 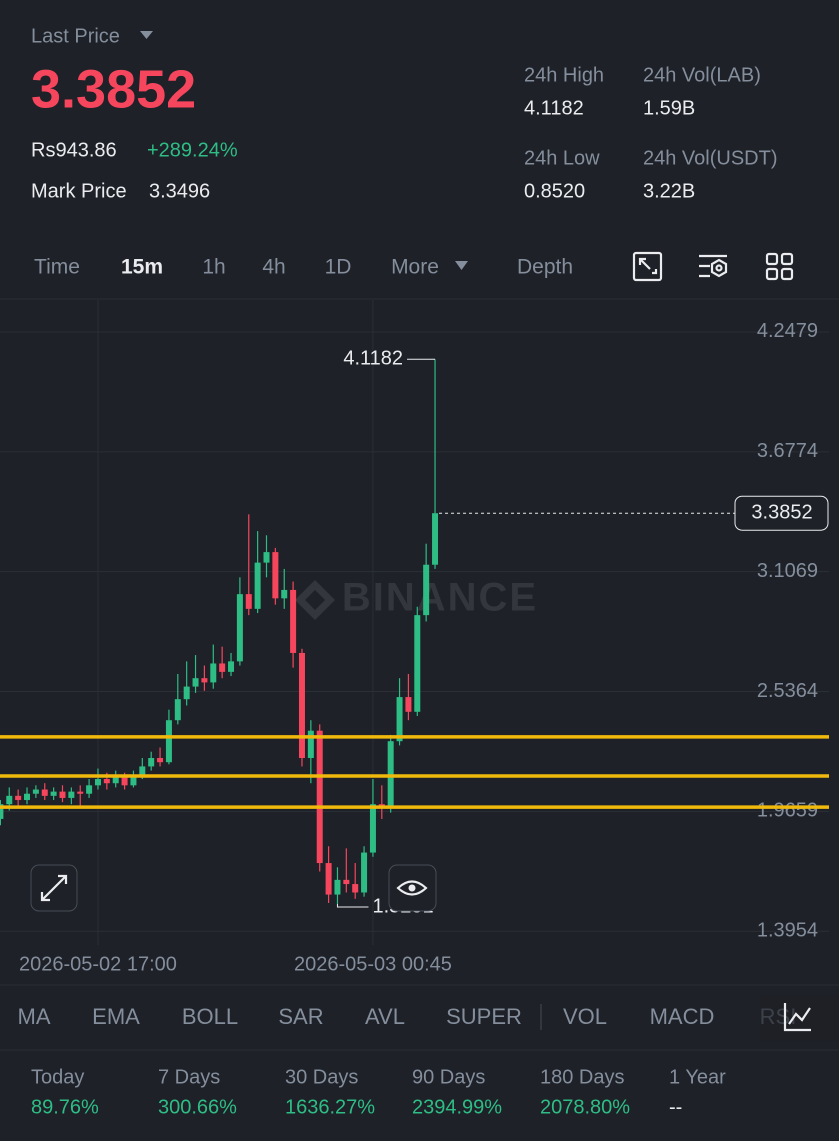 I want to click on performance-label: 7 Days, so click(x=189, y=1077).